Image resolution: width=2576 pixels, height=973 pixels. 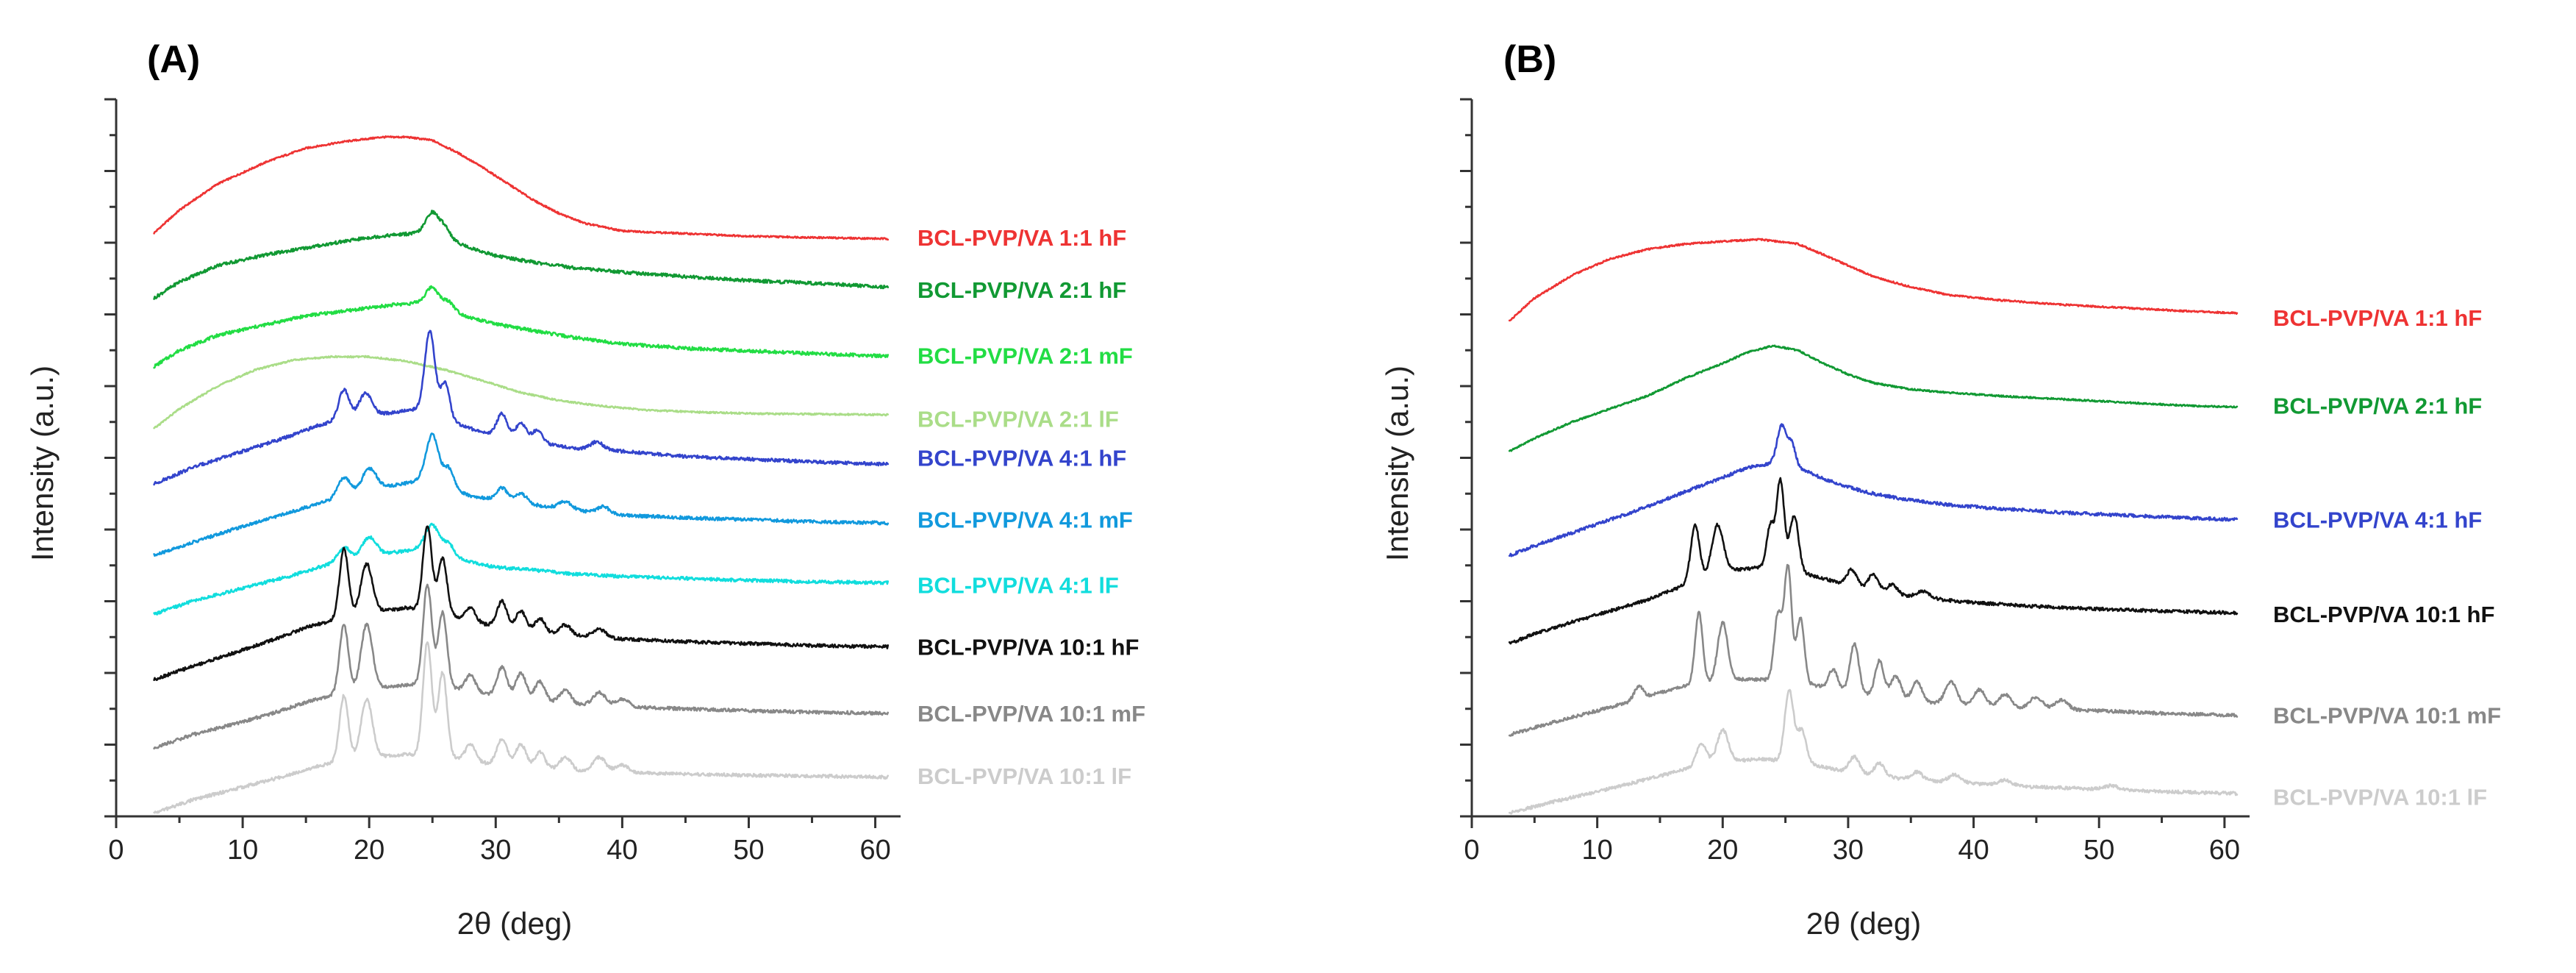 What do you see at coordinates (514, 923) in the screenshot?
I see `panel-a-x-axis-title: 2θ (deg)` at bounding box center [514, 923].